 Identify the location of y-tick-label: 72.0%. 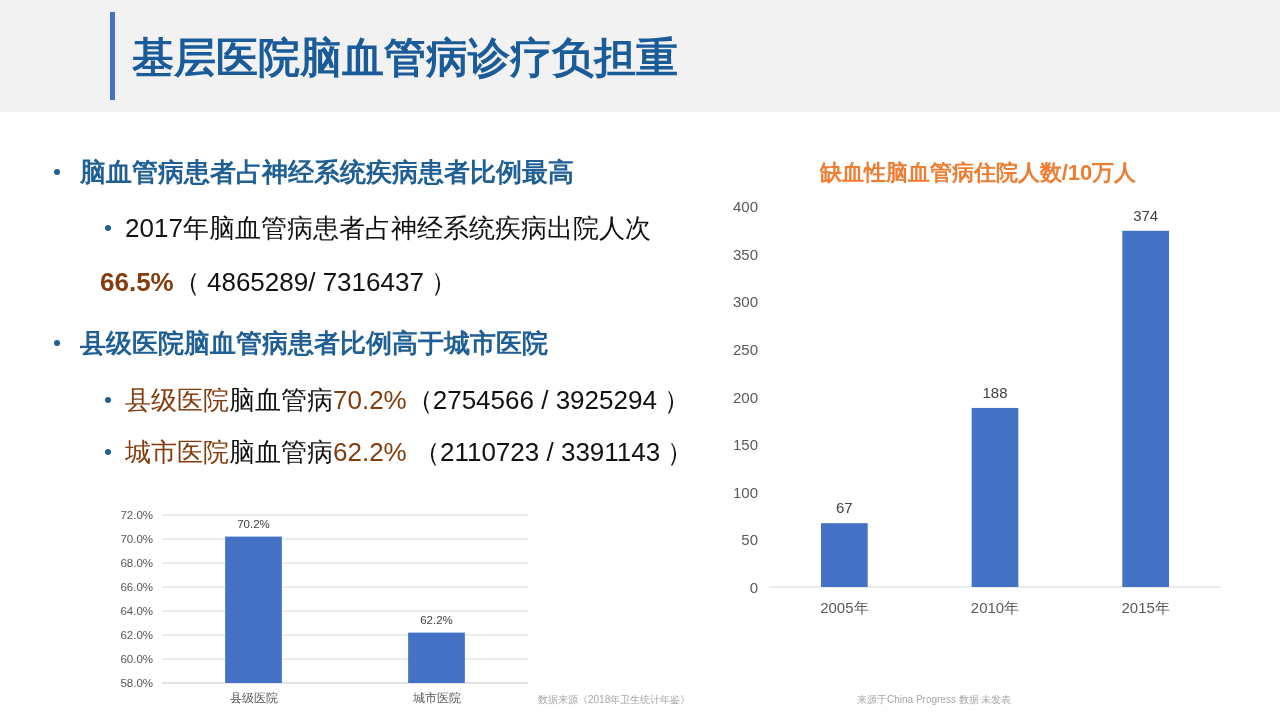
(136, 515).